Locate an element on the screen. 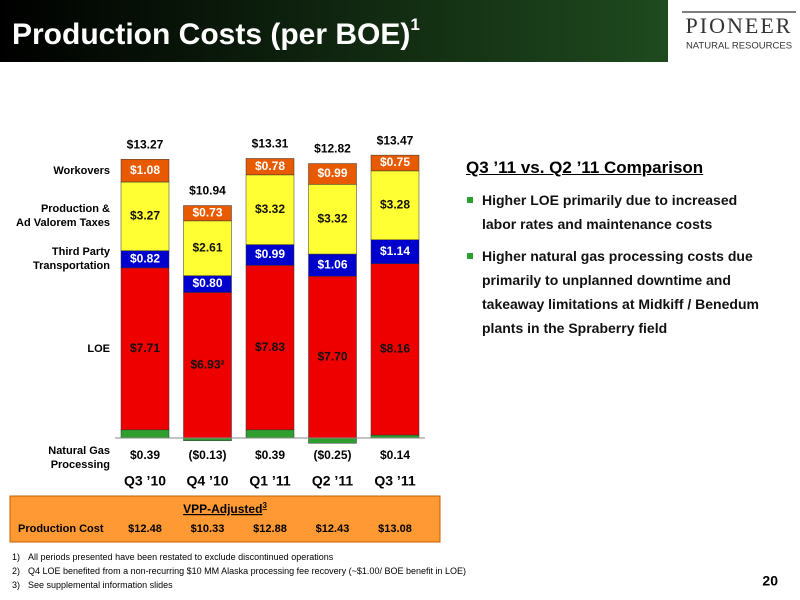  total-label: $12.82 is located at coordinates (332, 149).